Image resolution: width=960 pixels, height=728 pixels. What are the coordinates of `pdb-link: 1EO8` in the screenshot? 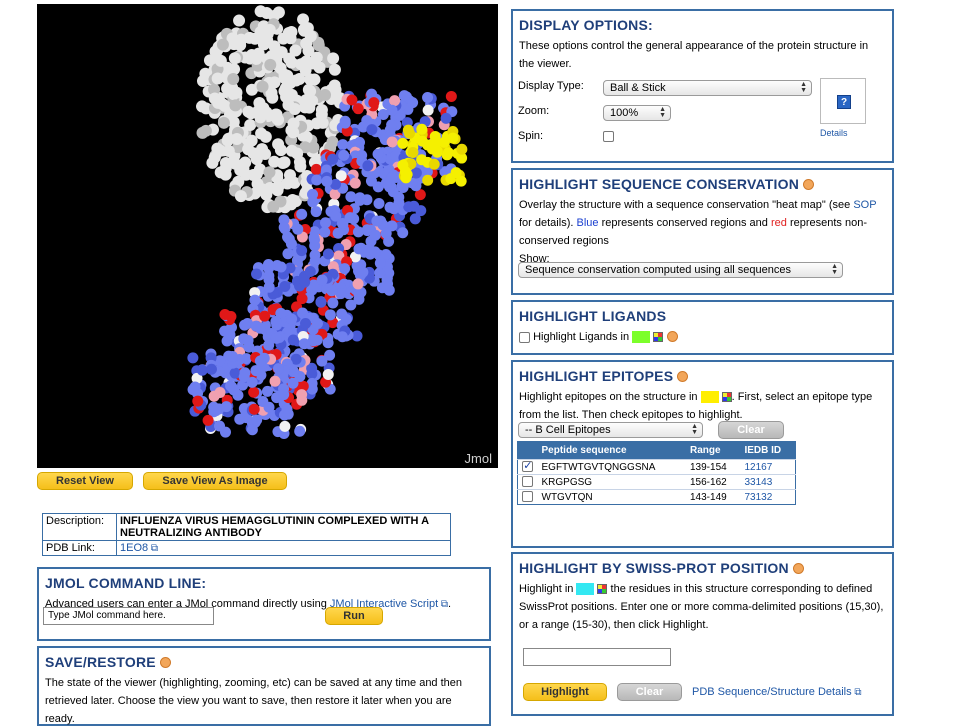 It's located at (139, 548).